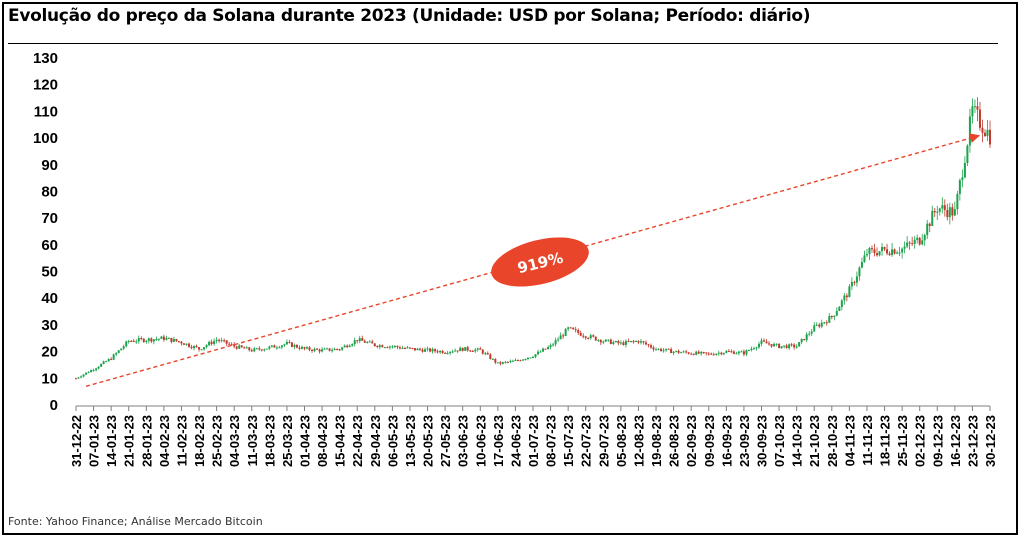 This screenshot has width=1023, height=540. I want to click on x-tick-label: 24-06-23, so click(515, 441).